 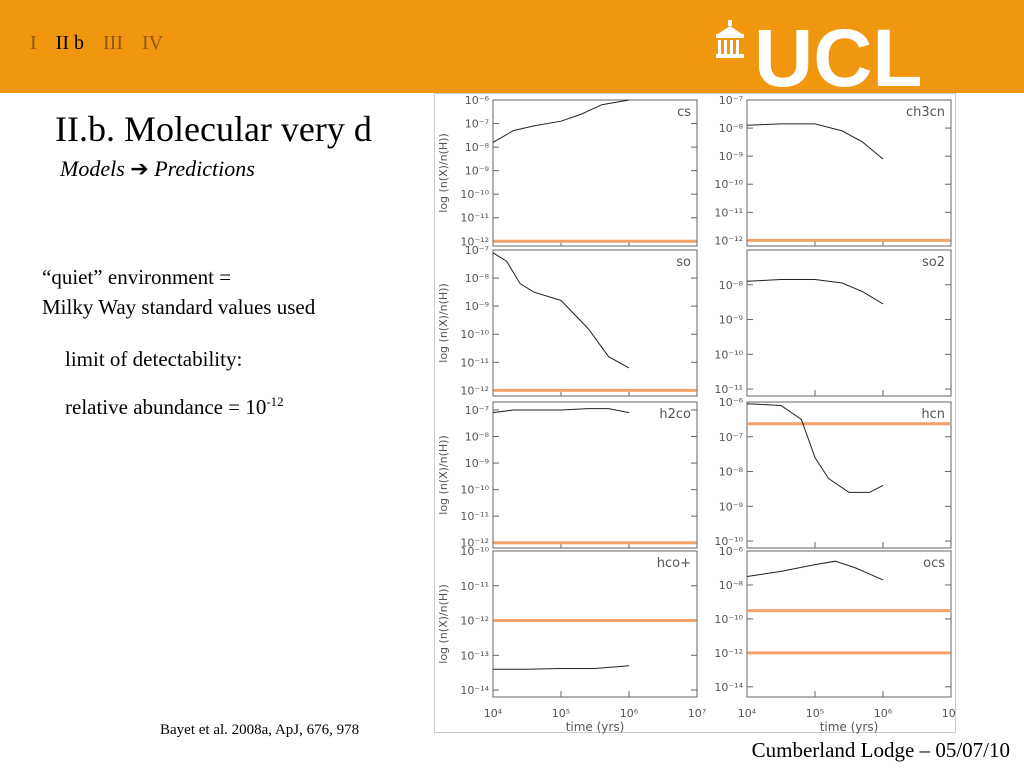 I want to click on abundance-curve-so2, so click(x=815, y=292).